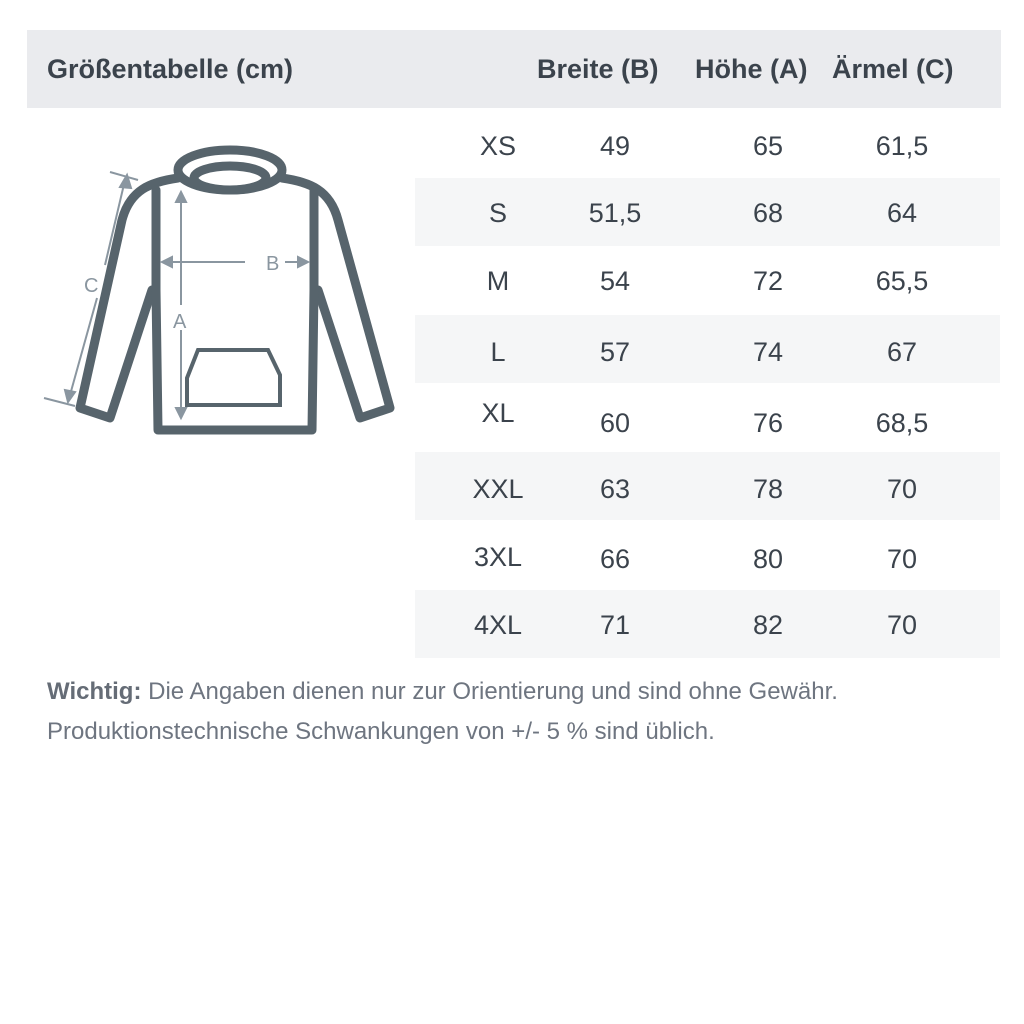 The image size is (1024, 1024). Describe the element at coordinates (615, 489) in the screenshot. I see `measurement-b: 63` at that location.